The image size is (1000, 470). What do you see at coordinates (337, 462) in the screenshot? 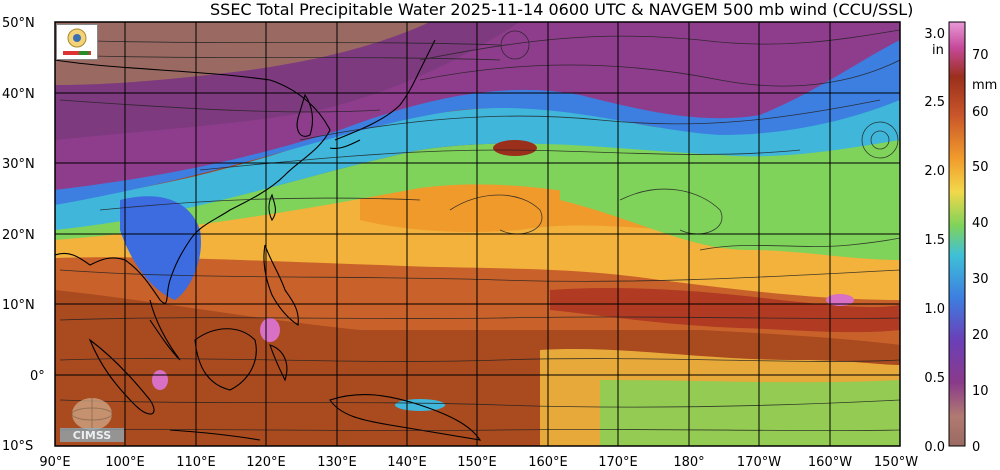
I see `lon-label: 130°E` at bounding box center [337, 462].